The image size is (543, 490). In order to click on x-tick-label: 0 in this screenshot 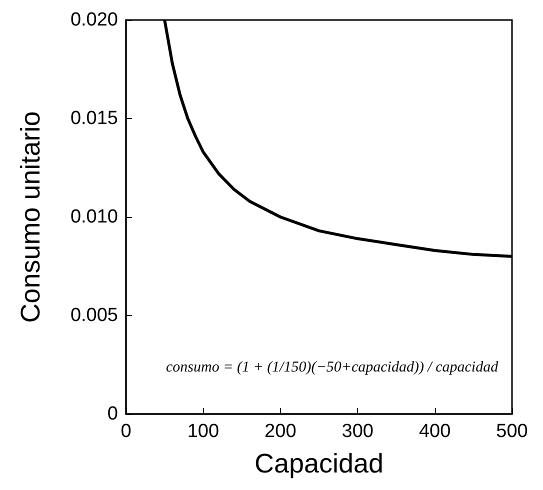, I will do `click(126, 431)`.